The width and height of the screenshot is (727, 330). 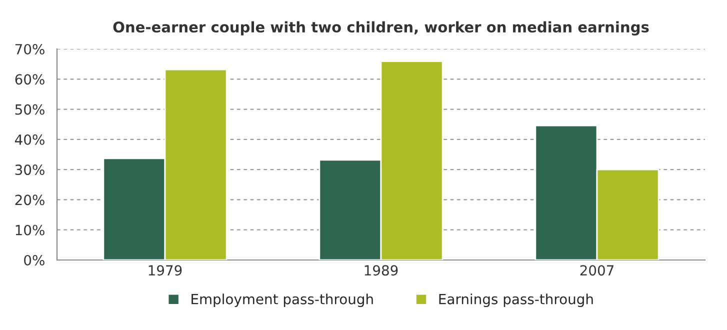 I want to click on x-tick-label: 2007, so click(x=597, y=270).